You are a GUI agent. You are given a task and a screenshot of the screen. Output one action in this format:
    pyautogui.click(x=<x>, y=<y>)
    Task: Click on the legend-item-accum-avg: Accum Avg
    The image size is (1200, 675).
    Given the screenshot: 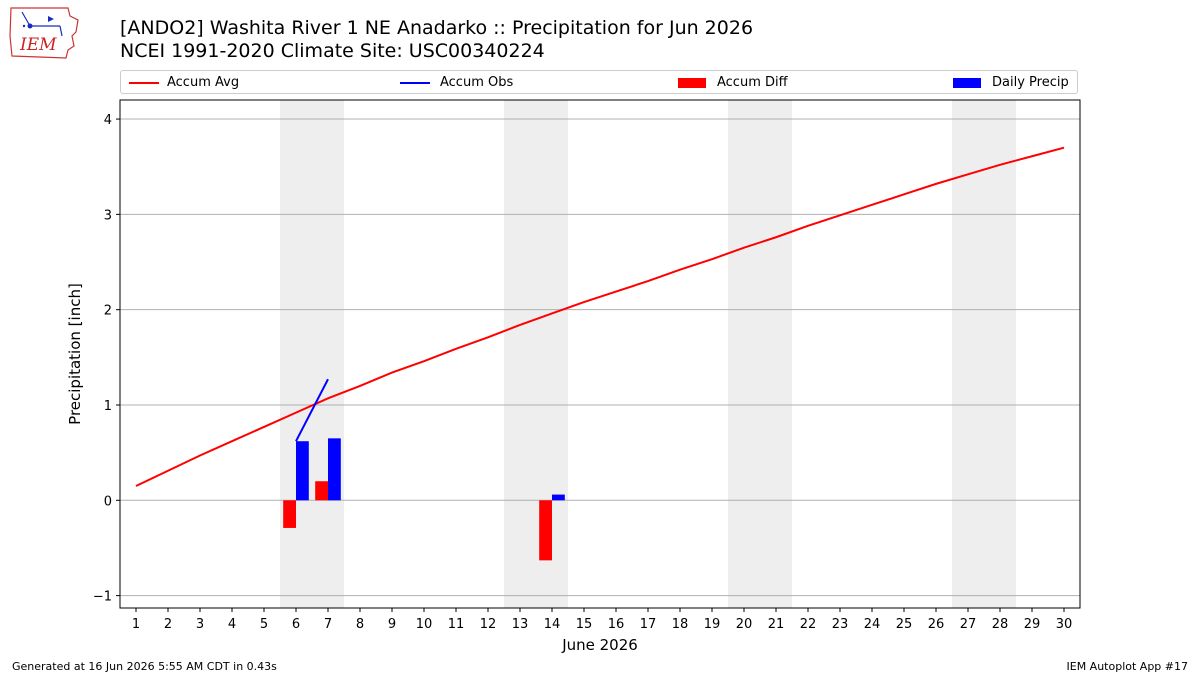 What is the action you would take?
    pyautogui.click(x=225, y=83)
    